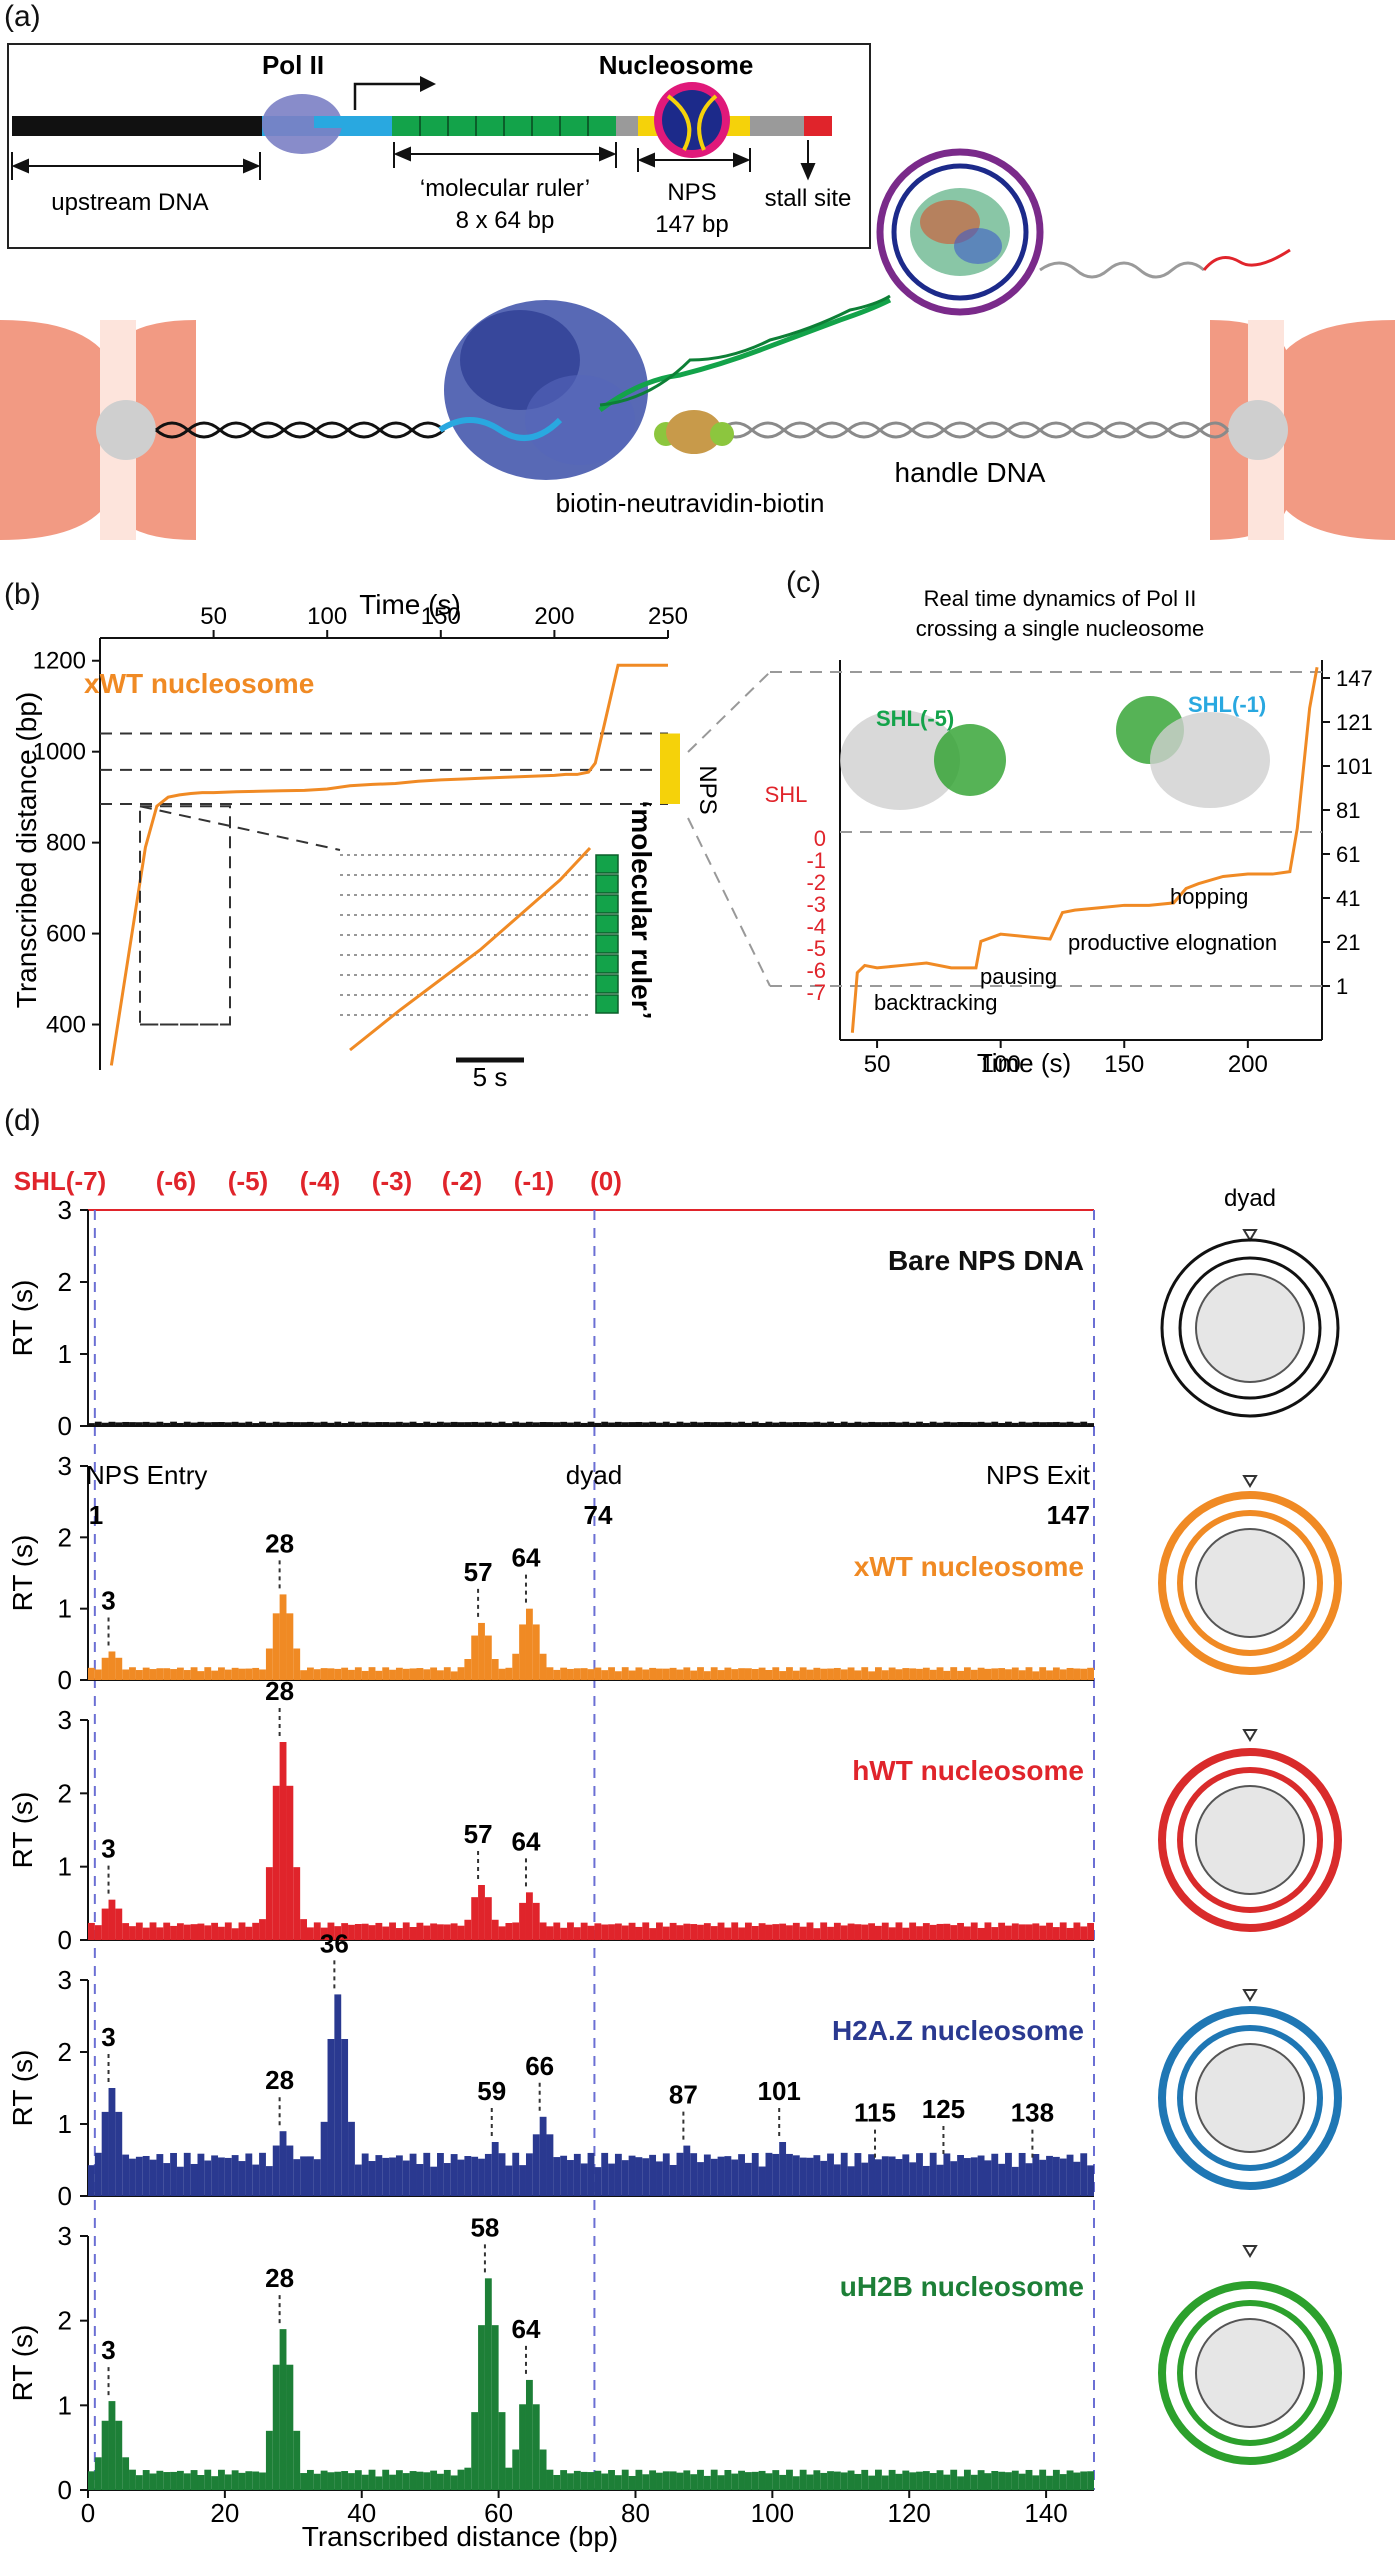  Describe the element at coordinates (808, 160) in the screenshot. I see `stall-site-arrow-icon` at that location.